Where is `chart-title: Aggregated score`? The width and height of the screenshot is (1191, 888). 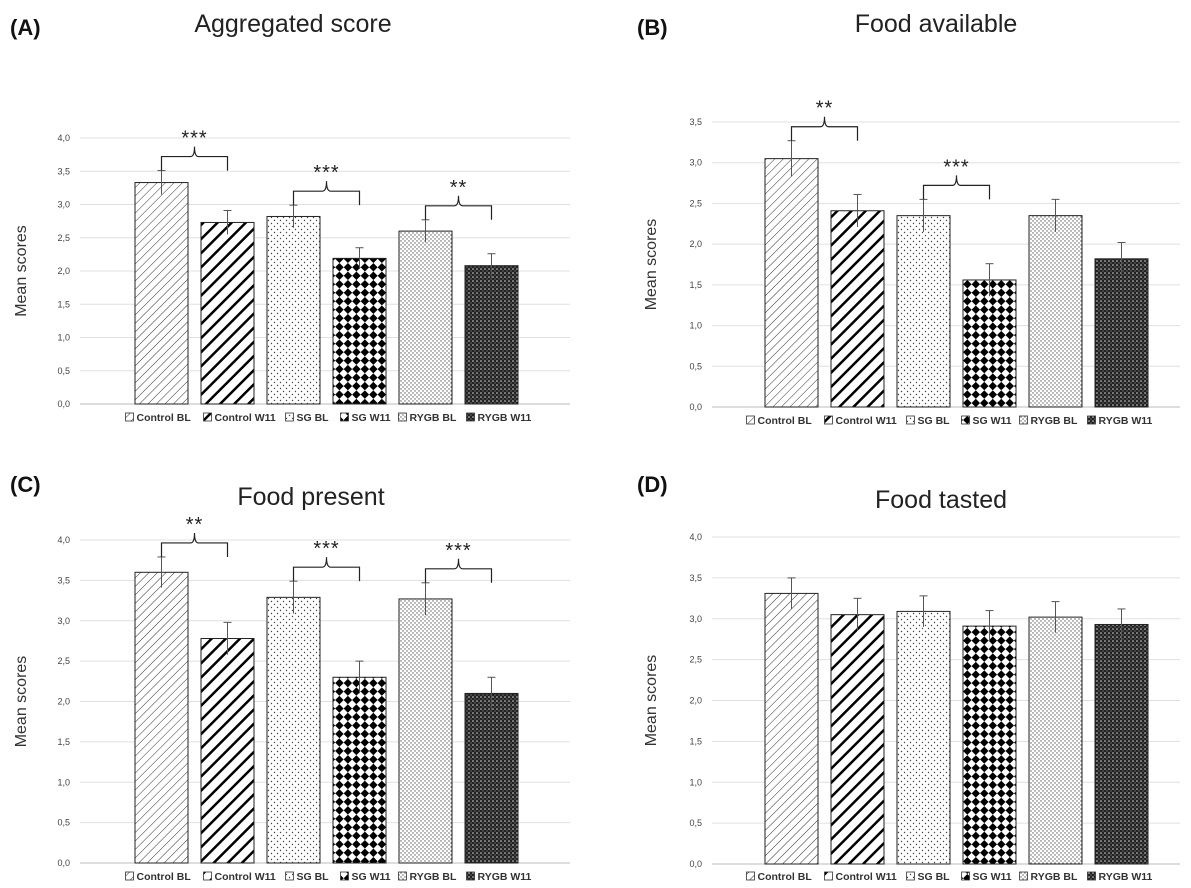
chart-title: Aggregated score is located at coordinates (292, 24).